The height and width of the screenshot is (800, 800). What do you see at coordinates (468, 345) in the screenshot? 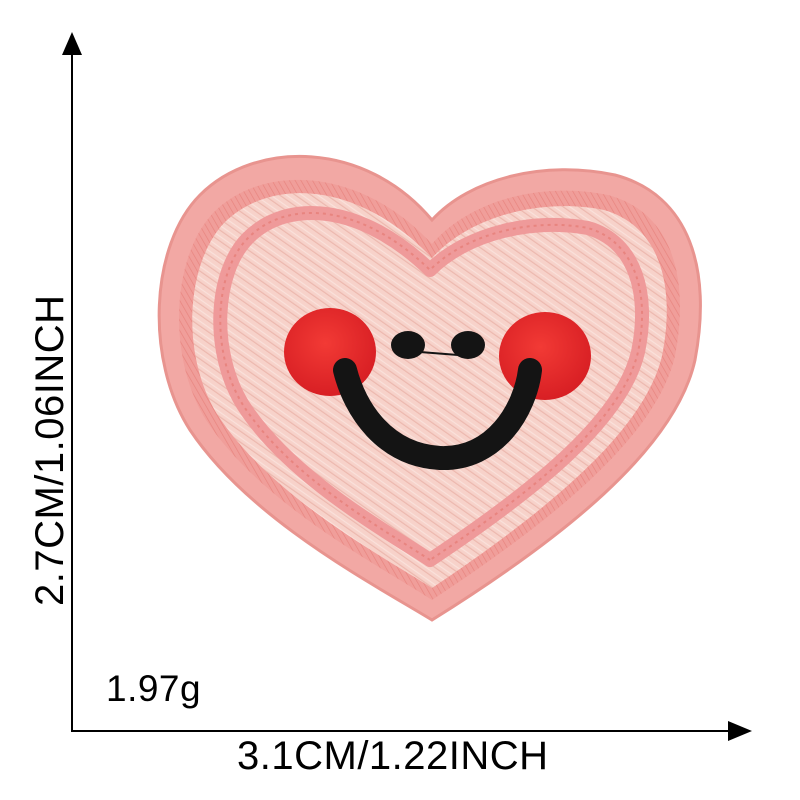
I see `right-eye` at bounding box center [468, 345].